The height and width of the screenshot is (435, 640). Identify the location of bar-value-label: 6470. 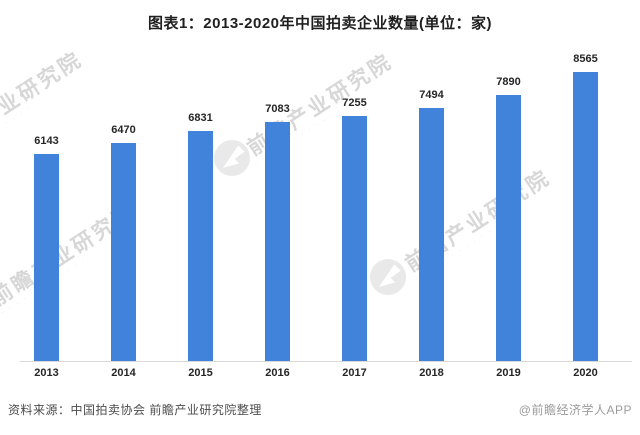
(123, 130).